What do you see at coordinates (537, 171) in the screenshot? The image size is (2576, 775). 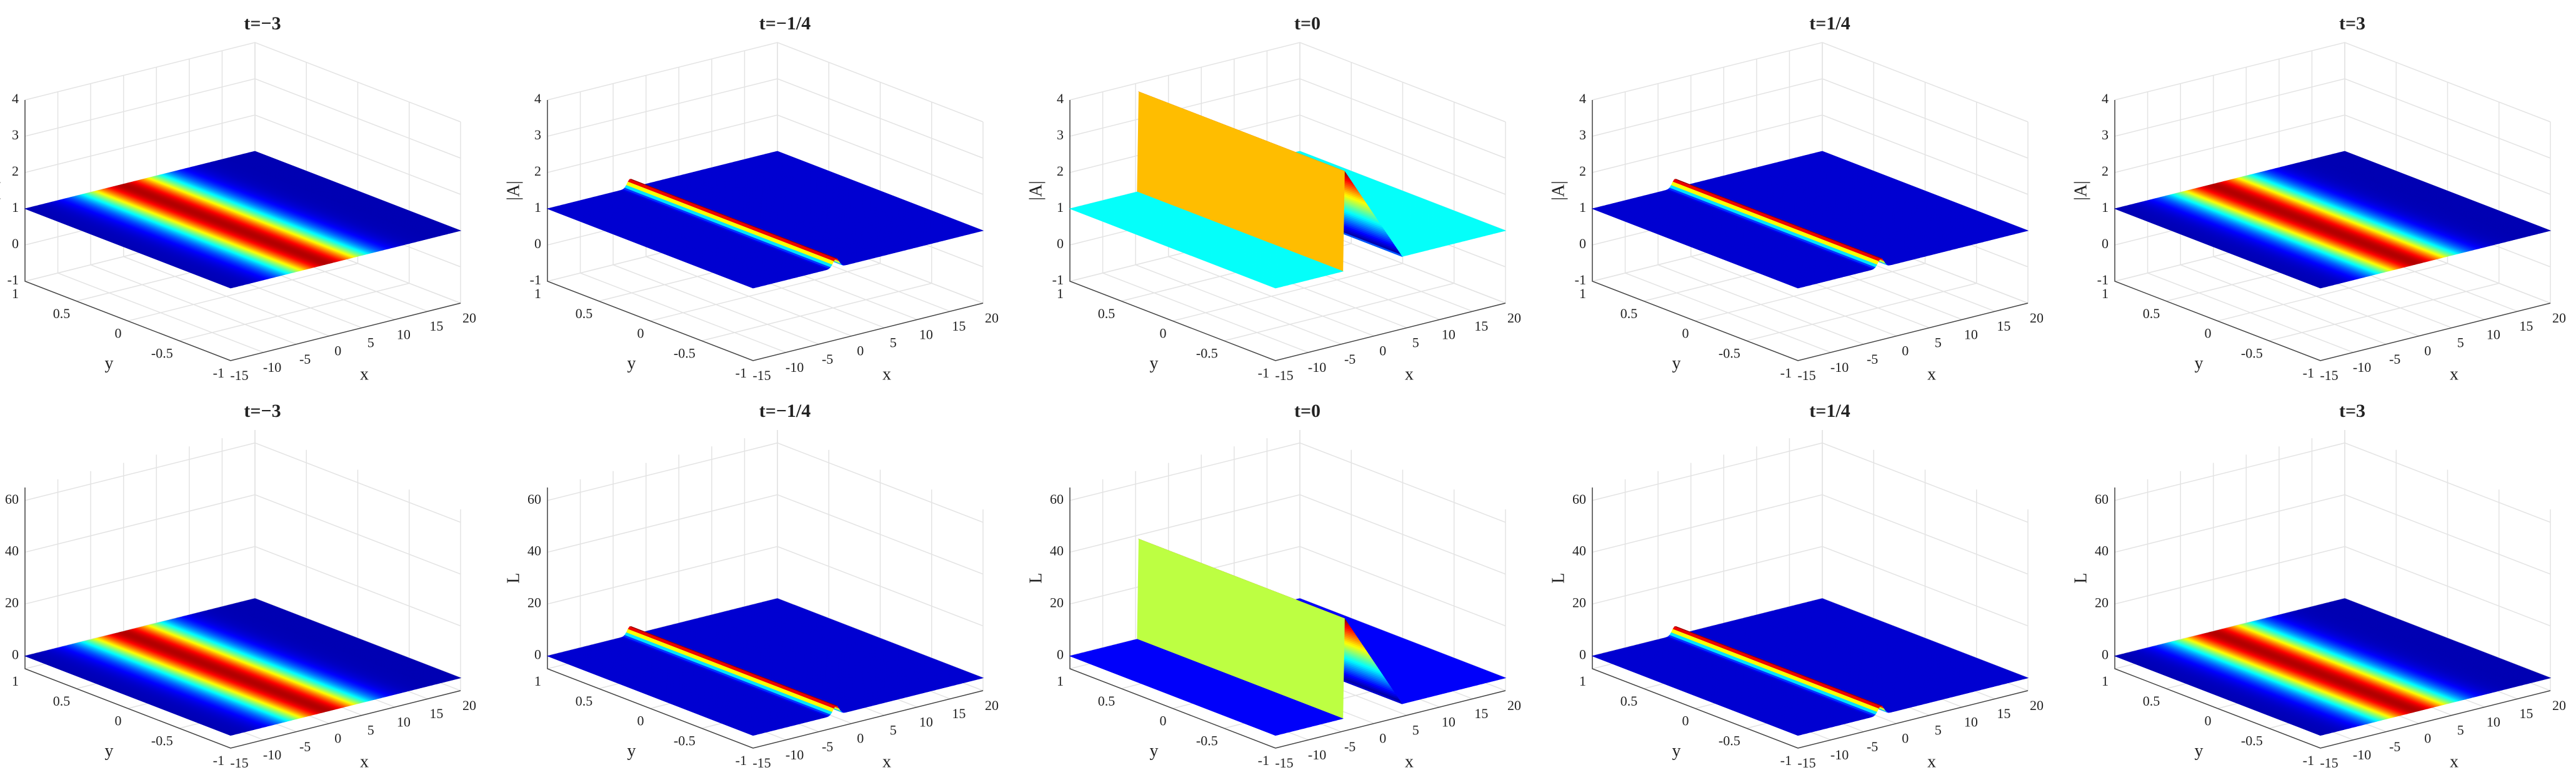 I see `z-tick-label: 2` at bounding box center [537, 171].